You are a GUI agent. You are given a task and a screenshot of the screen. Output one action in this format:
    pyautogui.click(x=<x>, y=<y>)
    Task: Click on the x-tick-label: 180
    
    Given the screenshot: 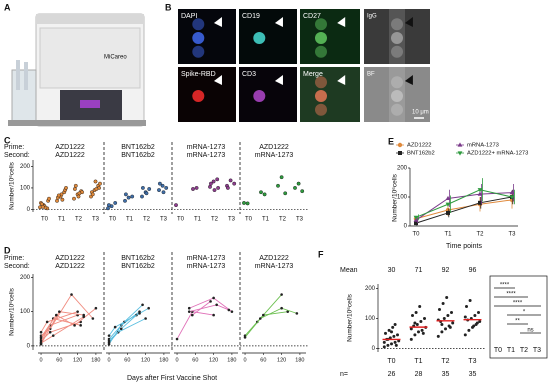 What is the action you would take?
    pyautogui.click(x=163, y=360)
    